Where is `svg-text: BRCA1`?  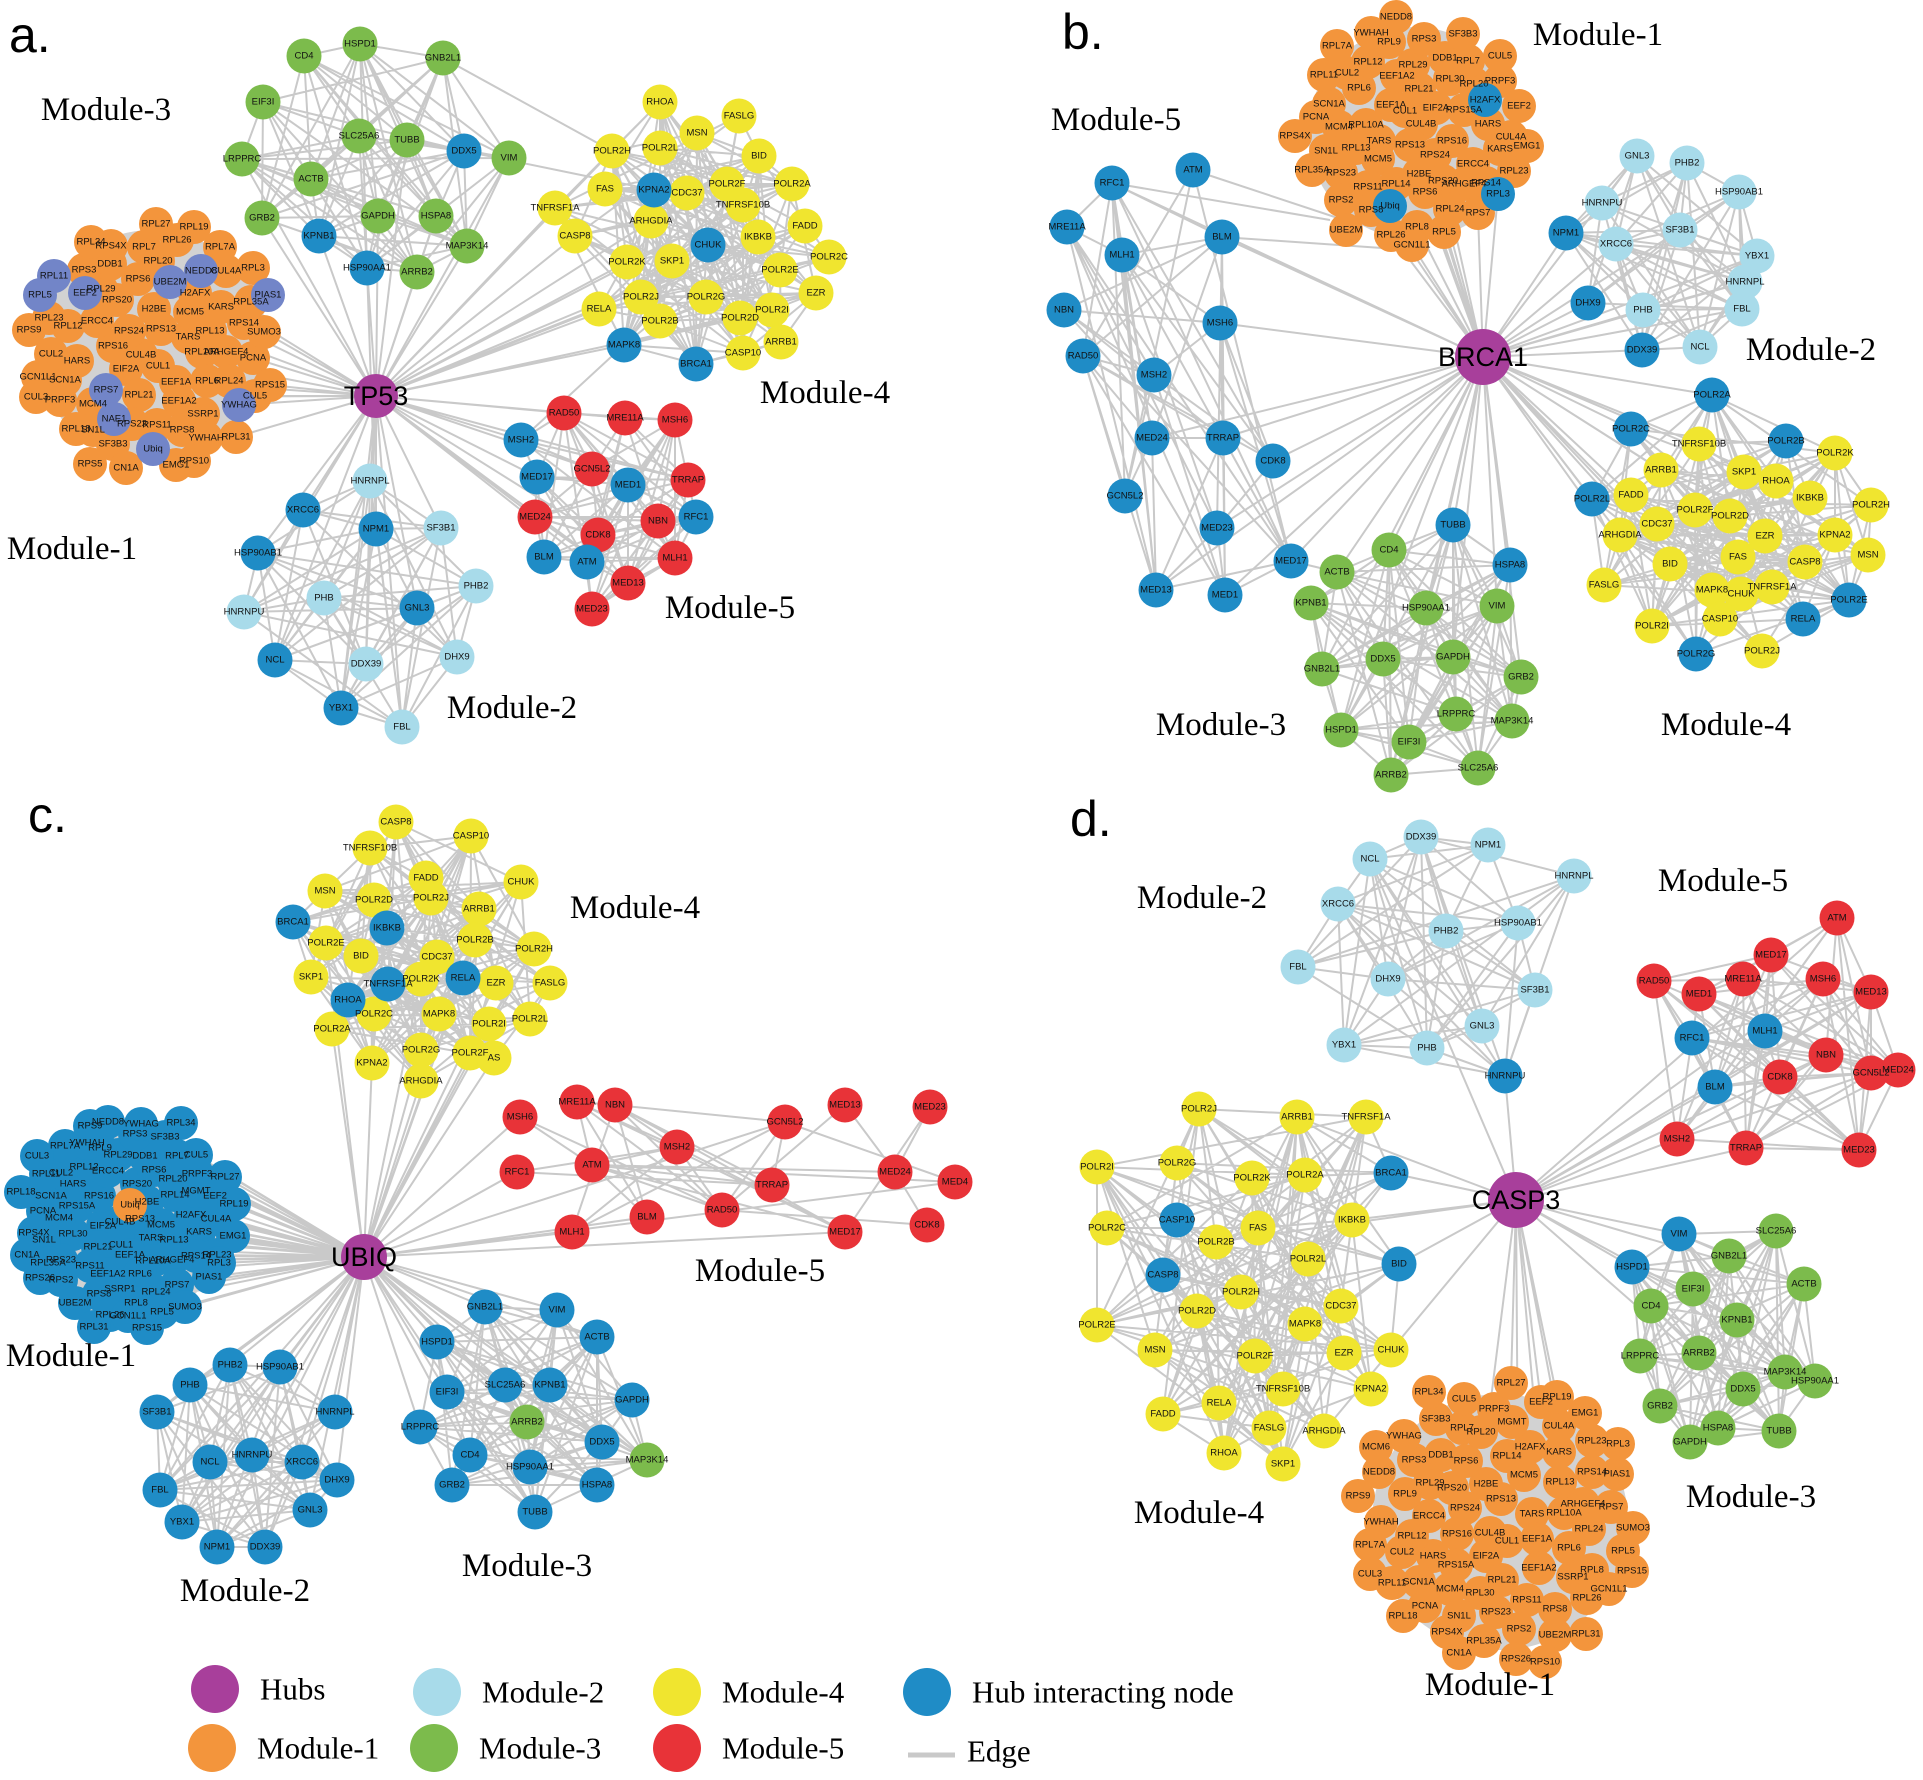 svg-text: BRCA1 is located at coordinates (1483, 357).